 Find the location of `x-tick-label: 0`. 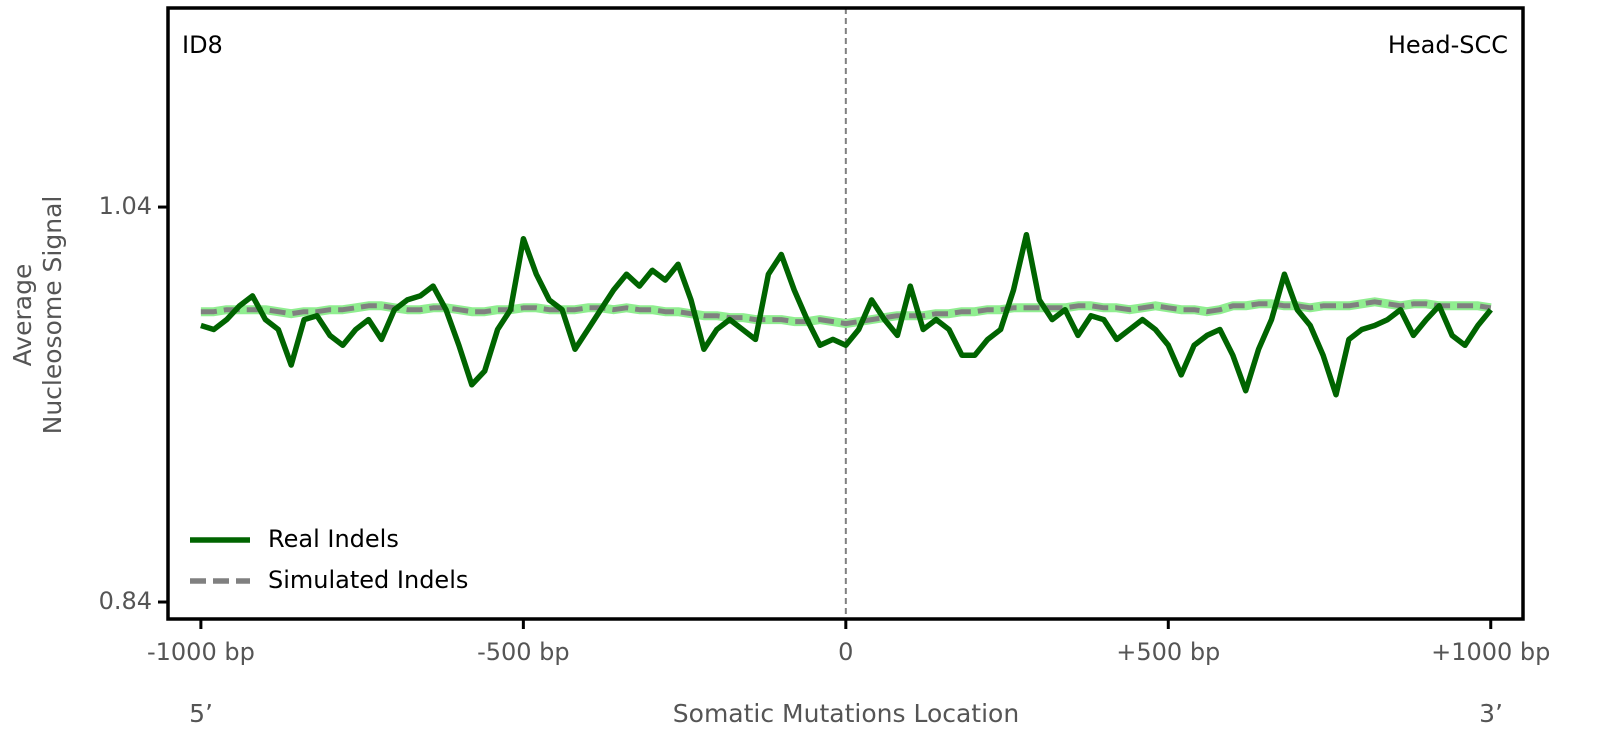

x-tick-label: 0 is located at coordinates (845, 652).